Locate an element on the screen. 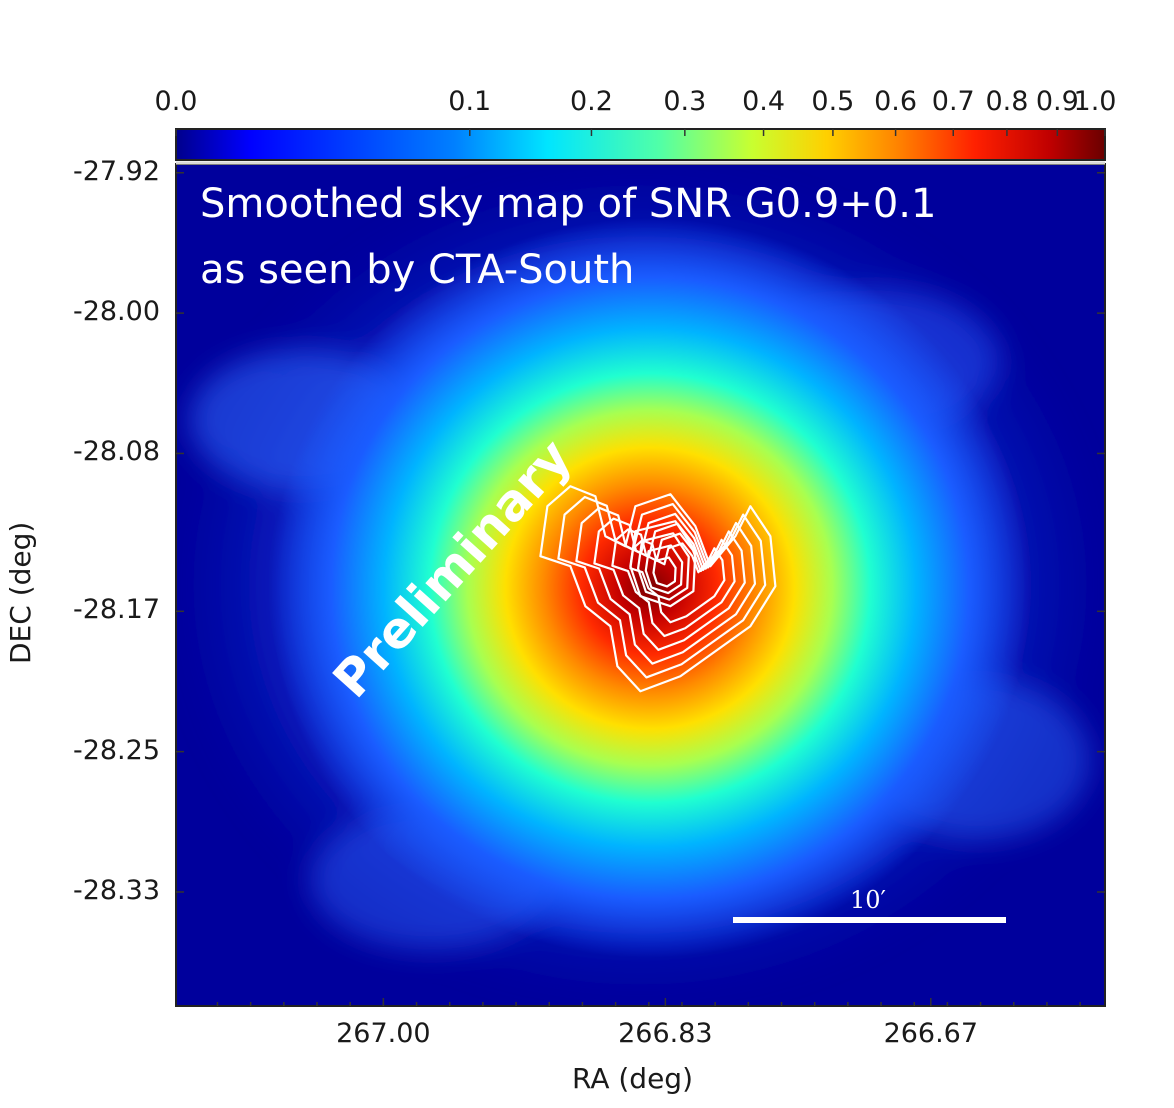  y-axis-title: DEC (deg) is located at coordinates (20, 592).